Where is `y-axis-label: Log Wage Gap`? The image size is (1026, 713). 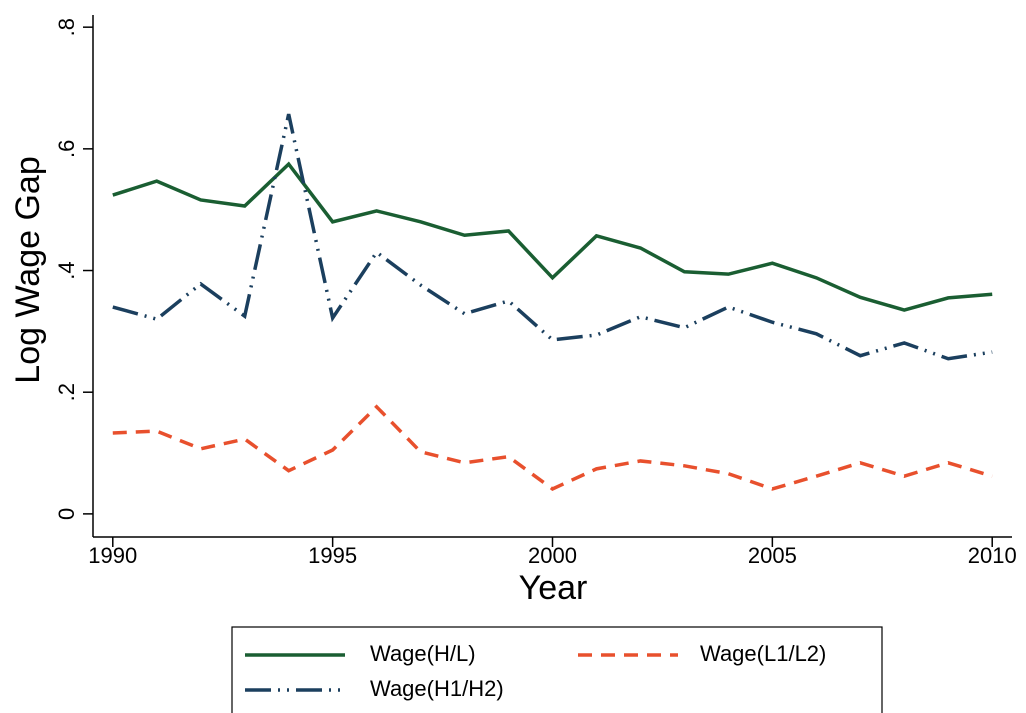 y-axis-label: Log Wage Gap is located at coordinates (28, 269).